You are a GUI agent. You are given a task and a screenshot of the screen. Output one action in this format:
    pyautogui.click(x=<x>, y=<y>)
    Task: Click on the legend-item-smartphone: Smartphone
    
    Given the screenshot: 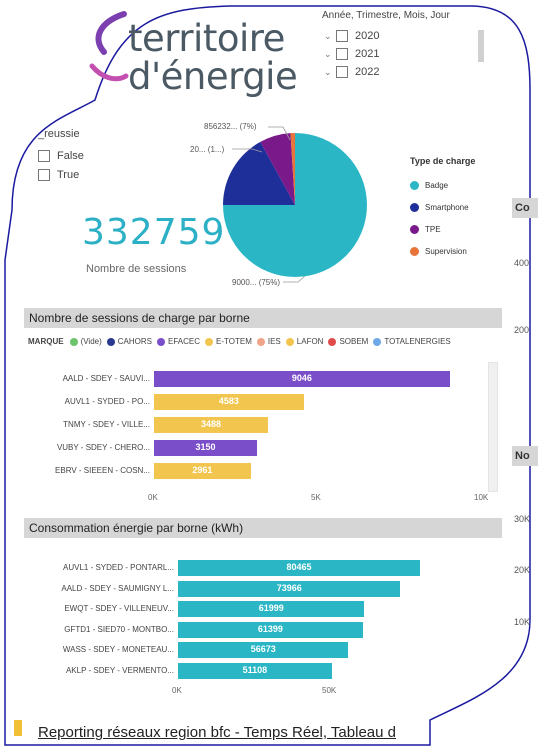 What is the action you would take?
    pyautogui.click(x=442, y=207)
    